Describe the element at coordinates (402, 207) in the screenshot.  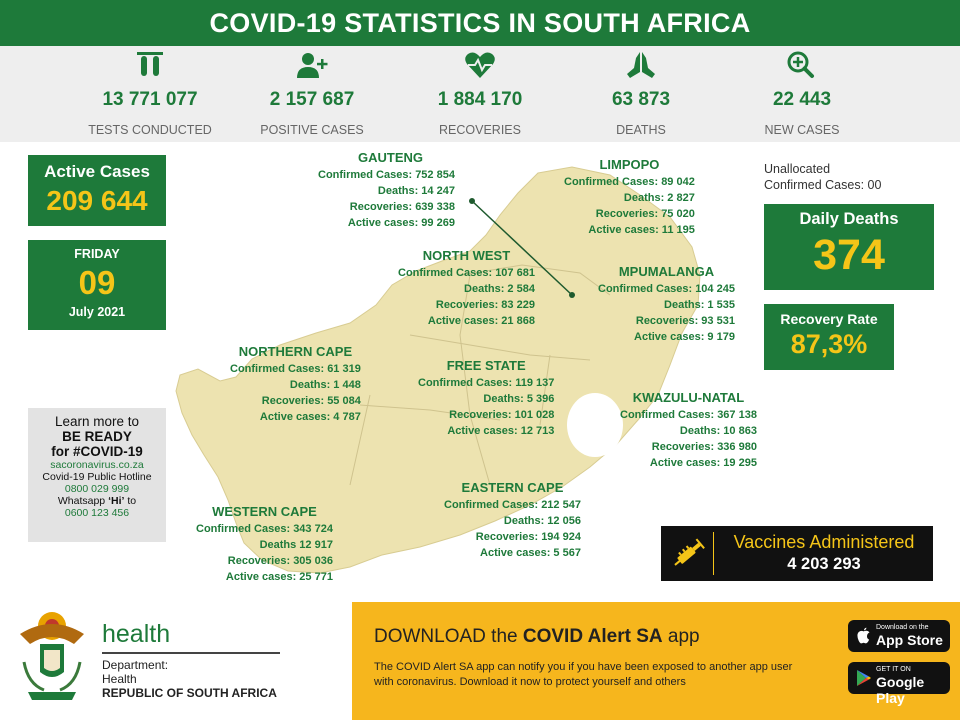
I see `province-recoveries: Recoveries: 639 338` at that location.